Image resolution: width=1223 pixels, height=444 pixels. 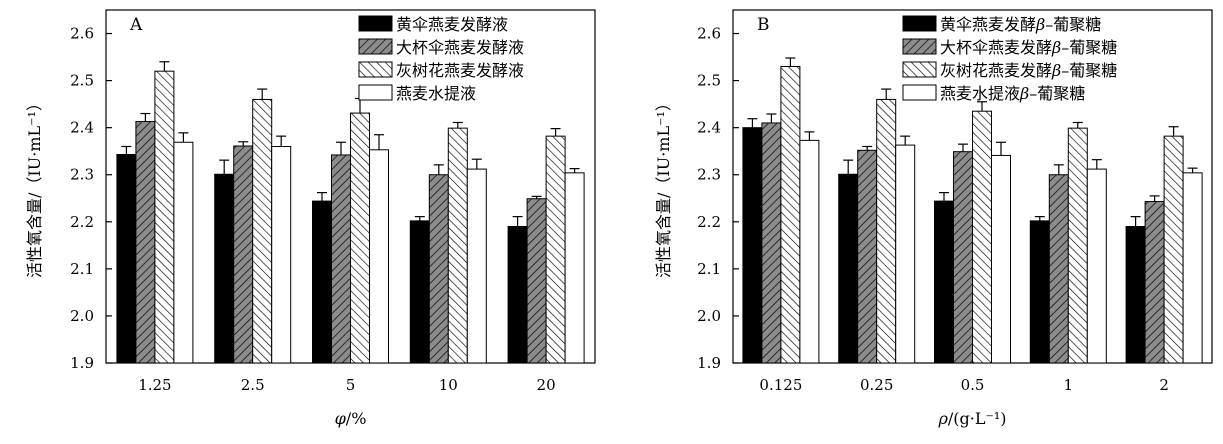 What do you see at coordinates (452, 24) in the screenshot?
I see `legend-label: 黄伞燕麦发酵液` at bounding box center [452, 24].